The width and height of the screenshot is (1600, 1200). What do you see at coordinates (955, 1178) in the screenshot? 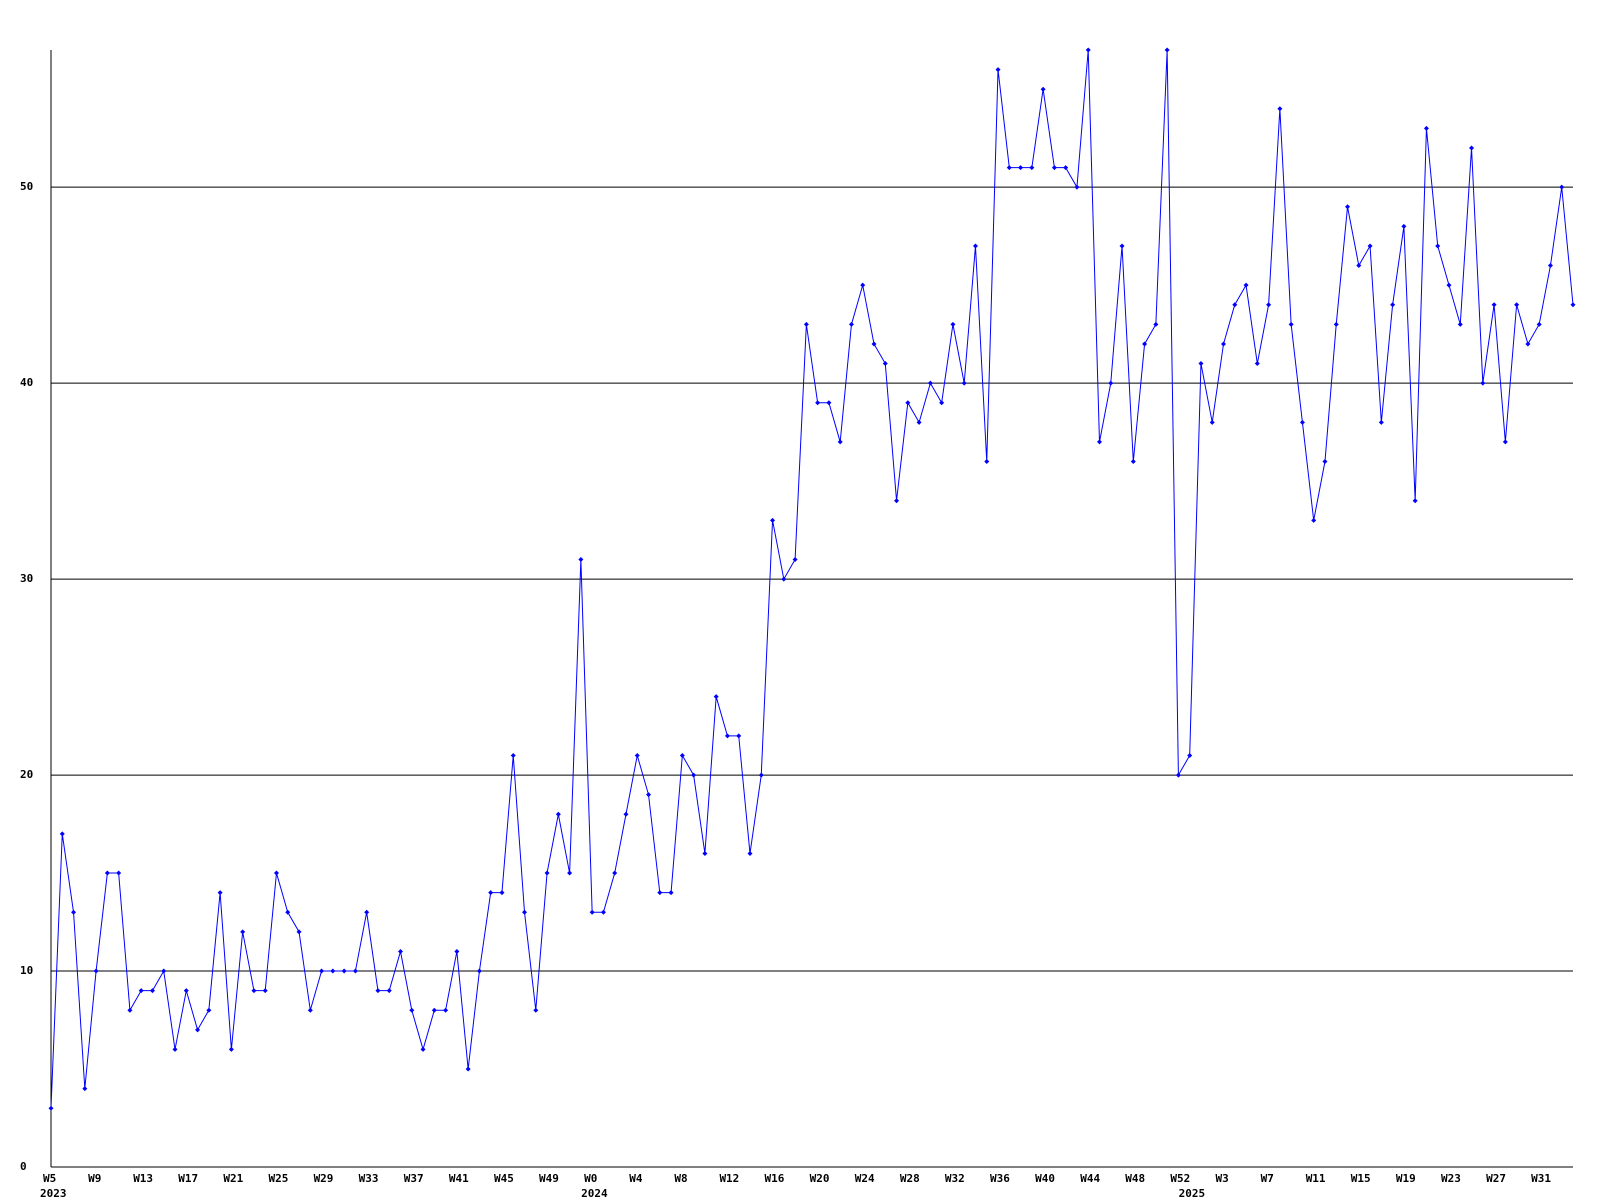
I see `x-tick-label: W32` at bounding box center [955, 1178].